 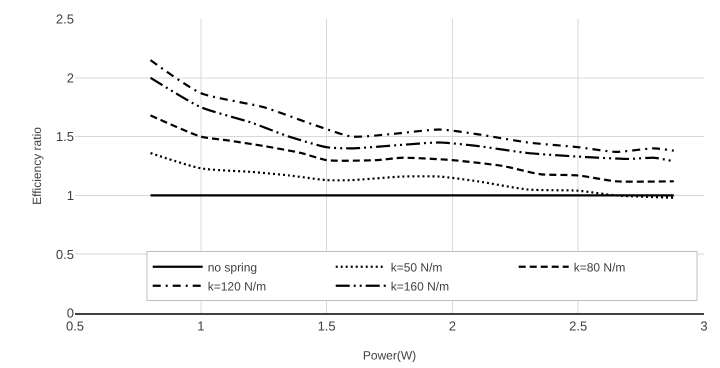 I want to click on legend-label: k=160 N/m, so click(x=420, y=286).